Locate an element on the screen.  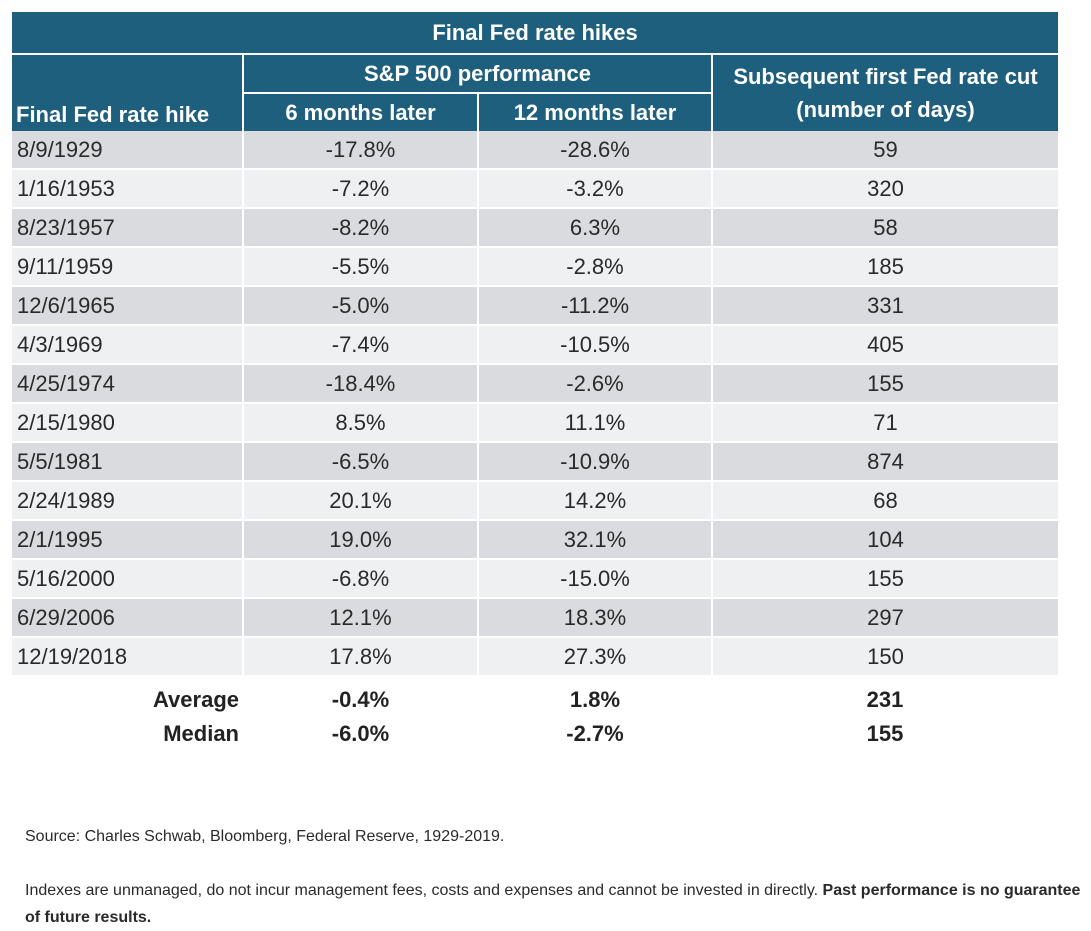
cell-12-months: 6.3% is located at coordinates (595, 228).